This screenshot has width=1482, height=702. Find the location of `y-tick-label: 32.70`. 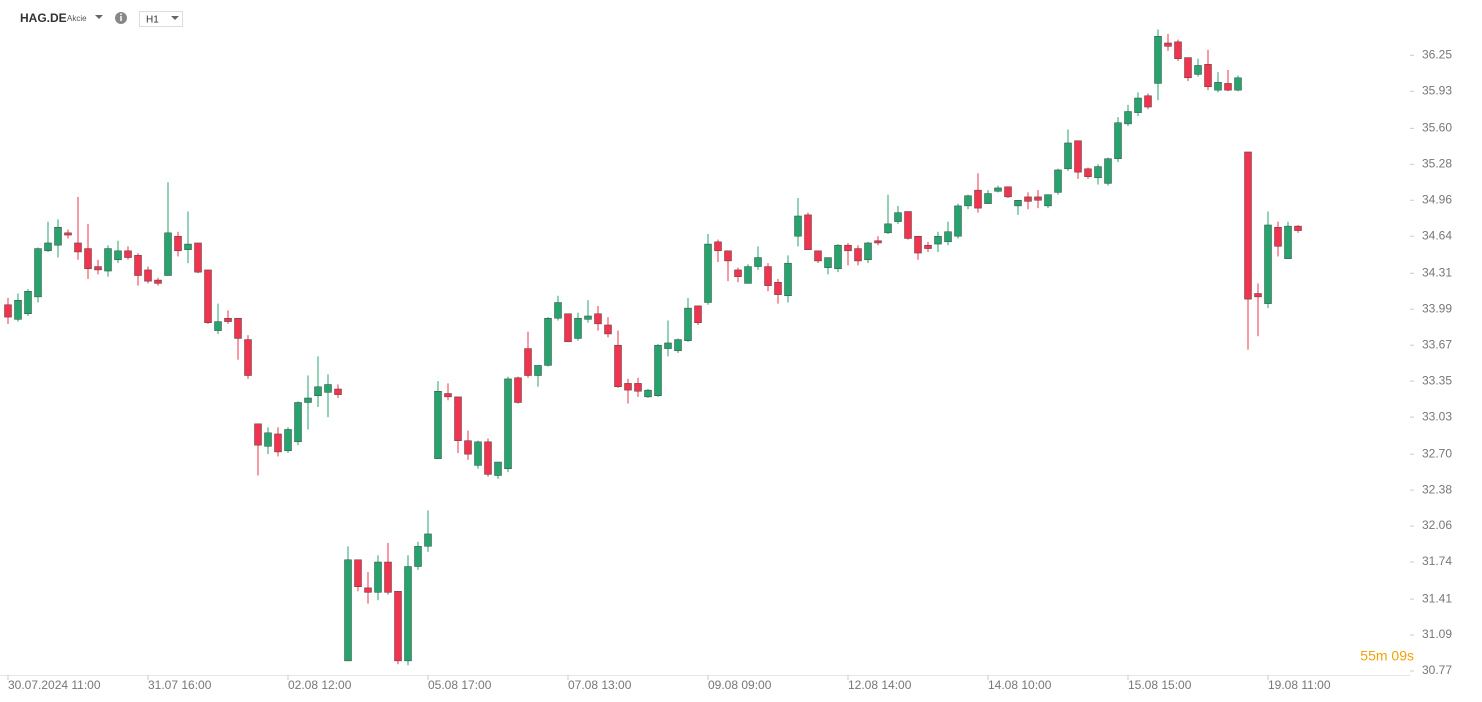

y-tick-label: 32.70 is located at coordinates (1437, 453).